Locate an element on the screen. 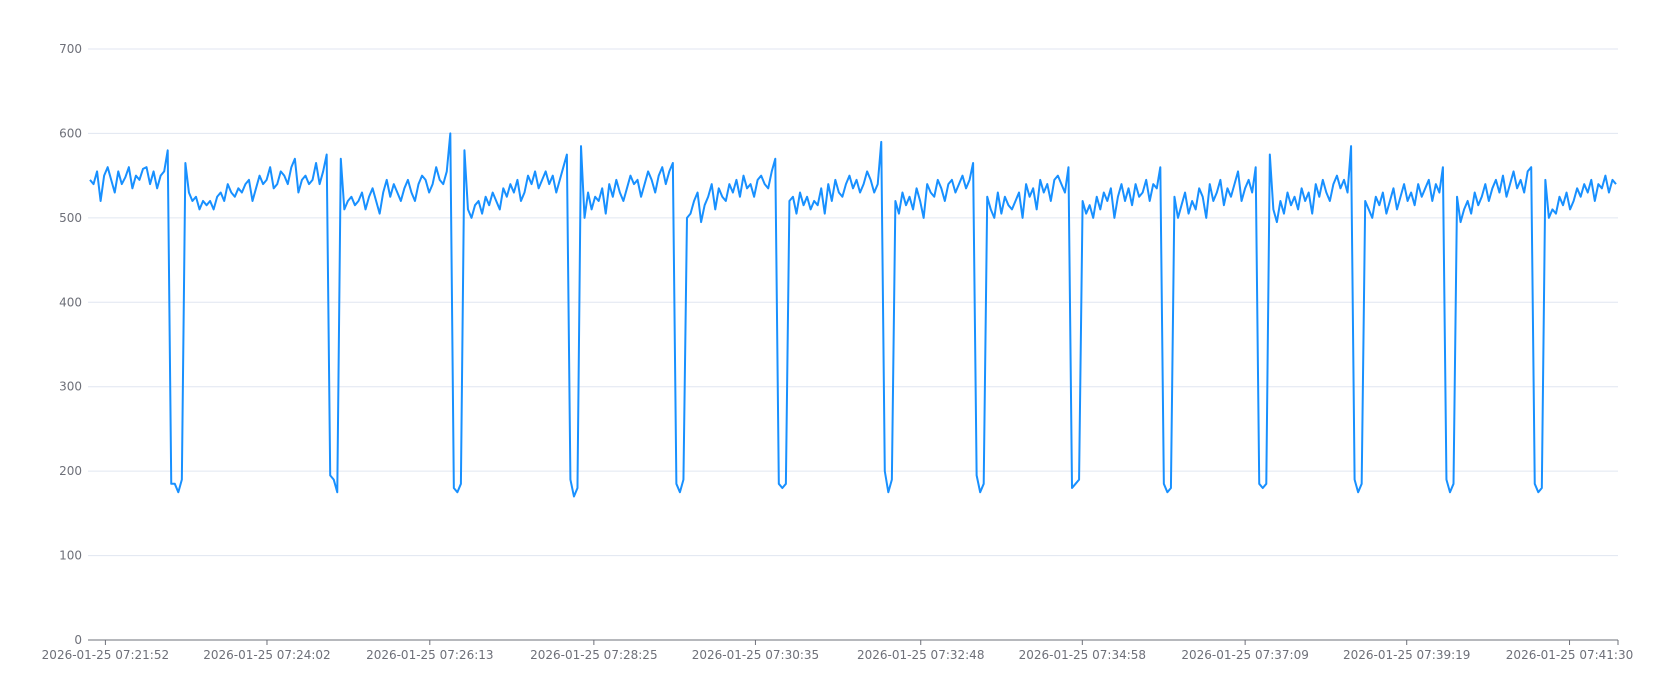 The image size is (1678, 693). x-tick-label: 2026-01-25 07:39:19 is located at coordinates (1406, 655).